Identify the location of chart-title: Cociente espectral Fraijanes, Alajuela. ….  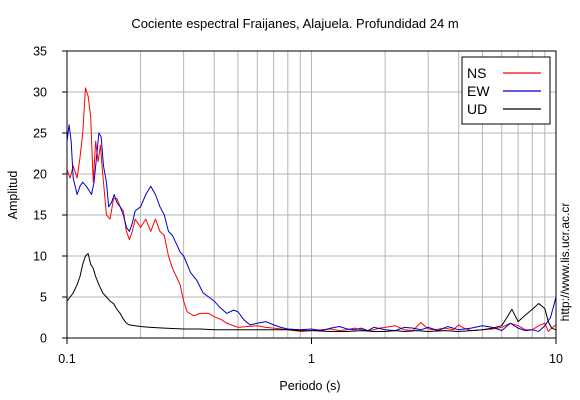
(294, 23).